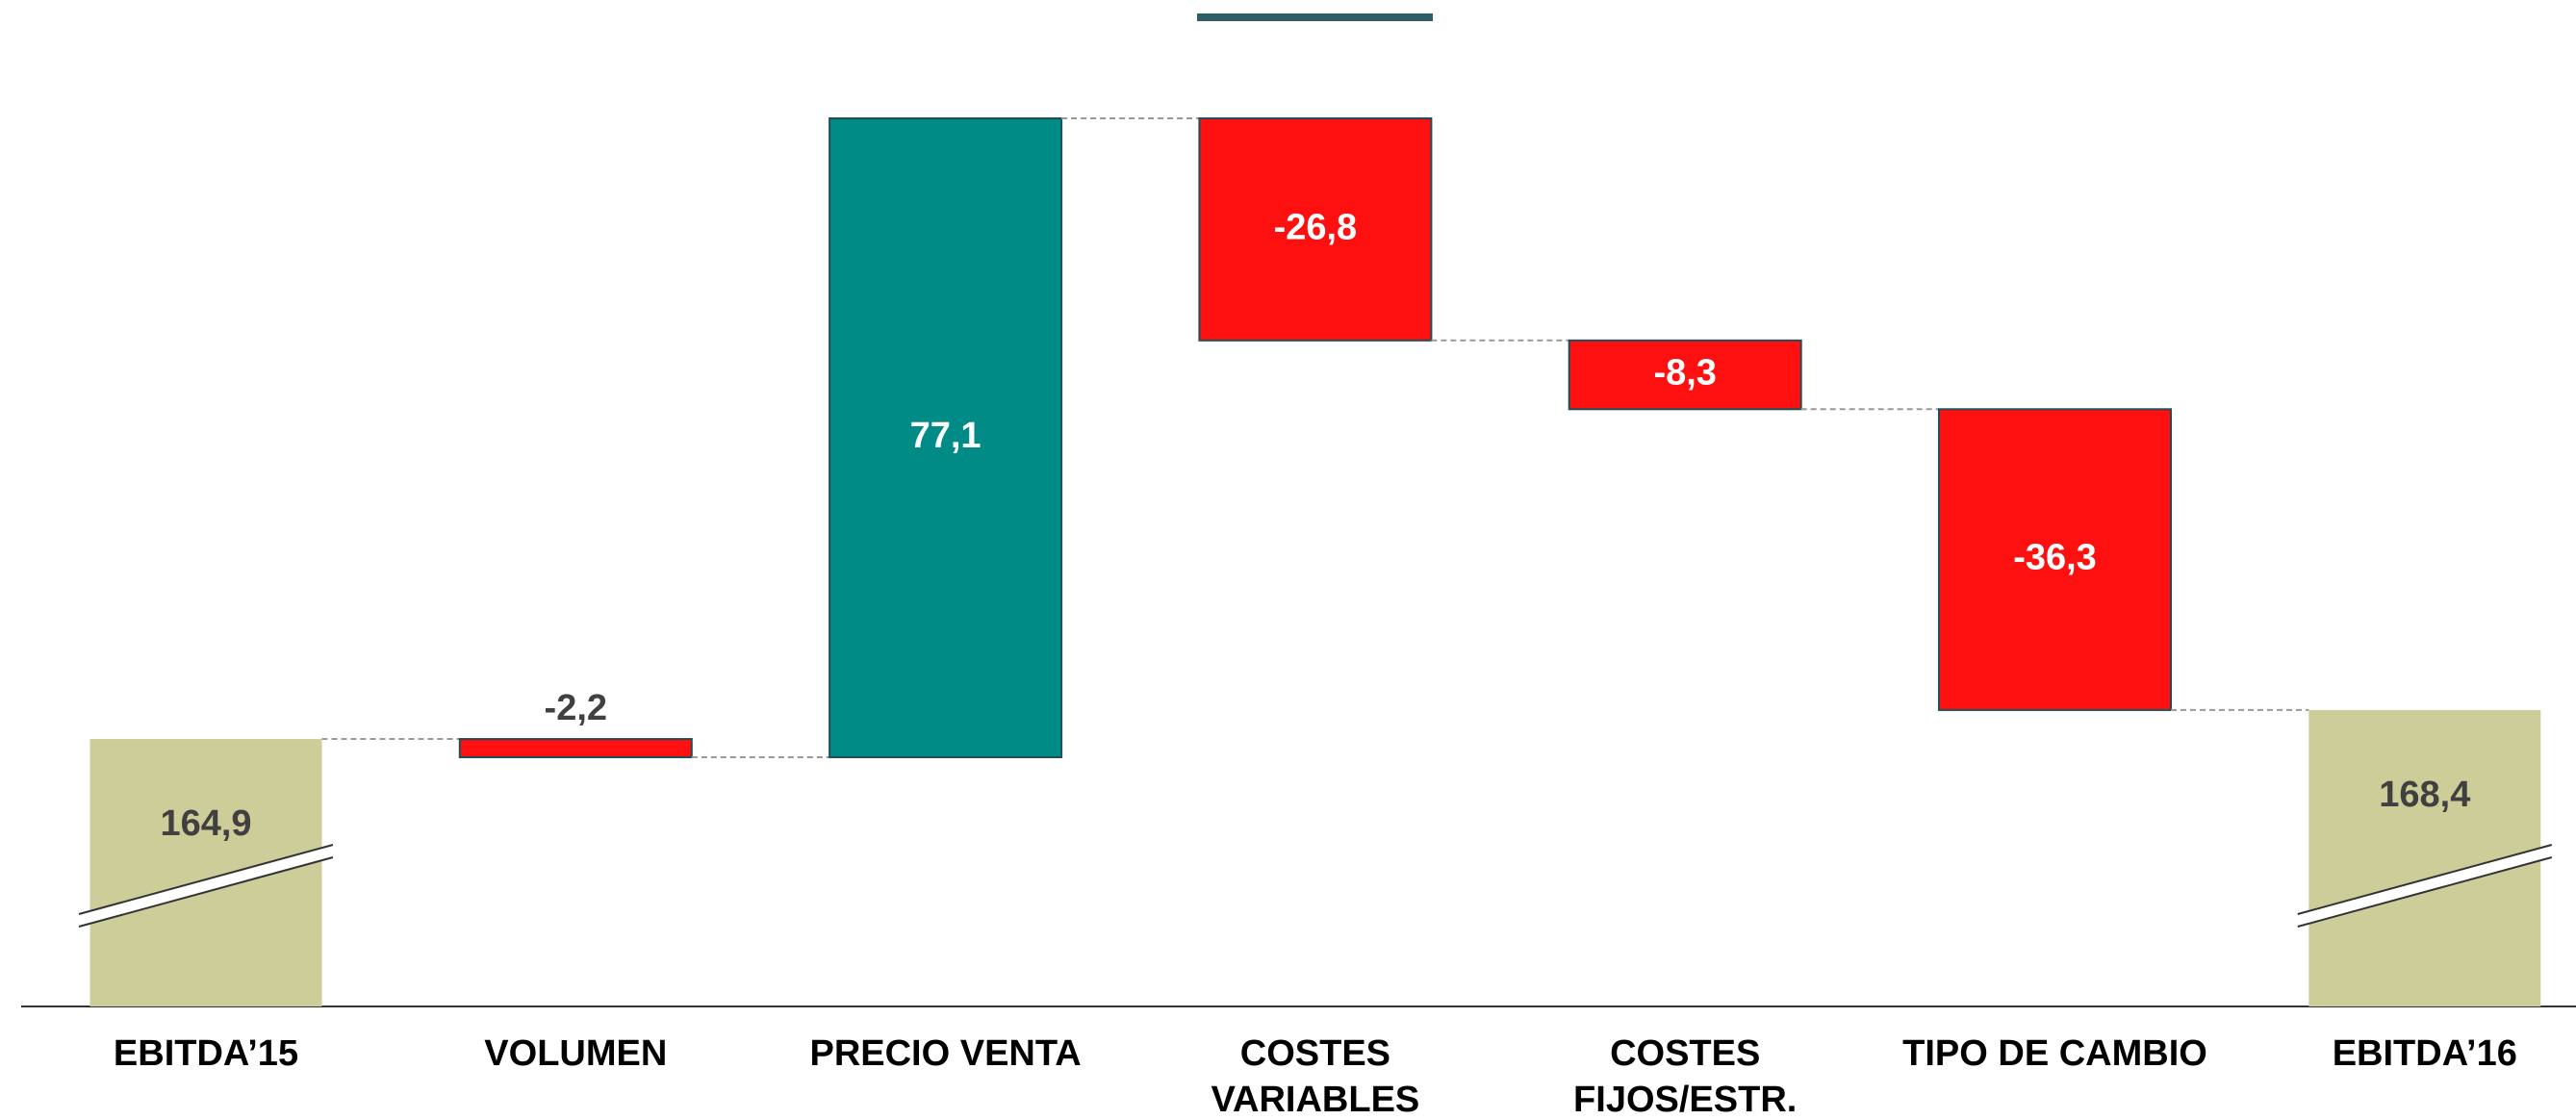  Describe the element at coordinates (1315, 1100) in the screenshot. I see `x-tick-label: VARIABLES` at that location.